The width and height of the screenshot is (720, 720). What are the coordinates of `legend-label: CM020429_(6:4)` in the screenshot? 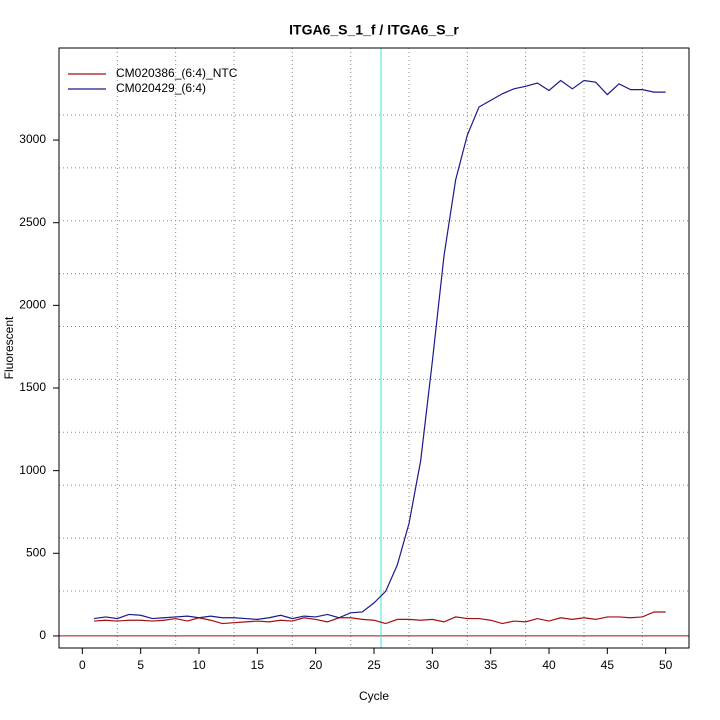 It's located at (161, 88).